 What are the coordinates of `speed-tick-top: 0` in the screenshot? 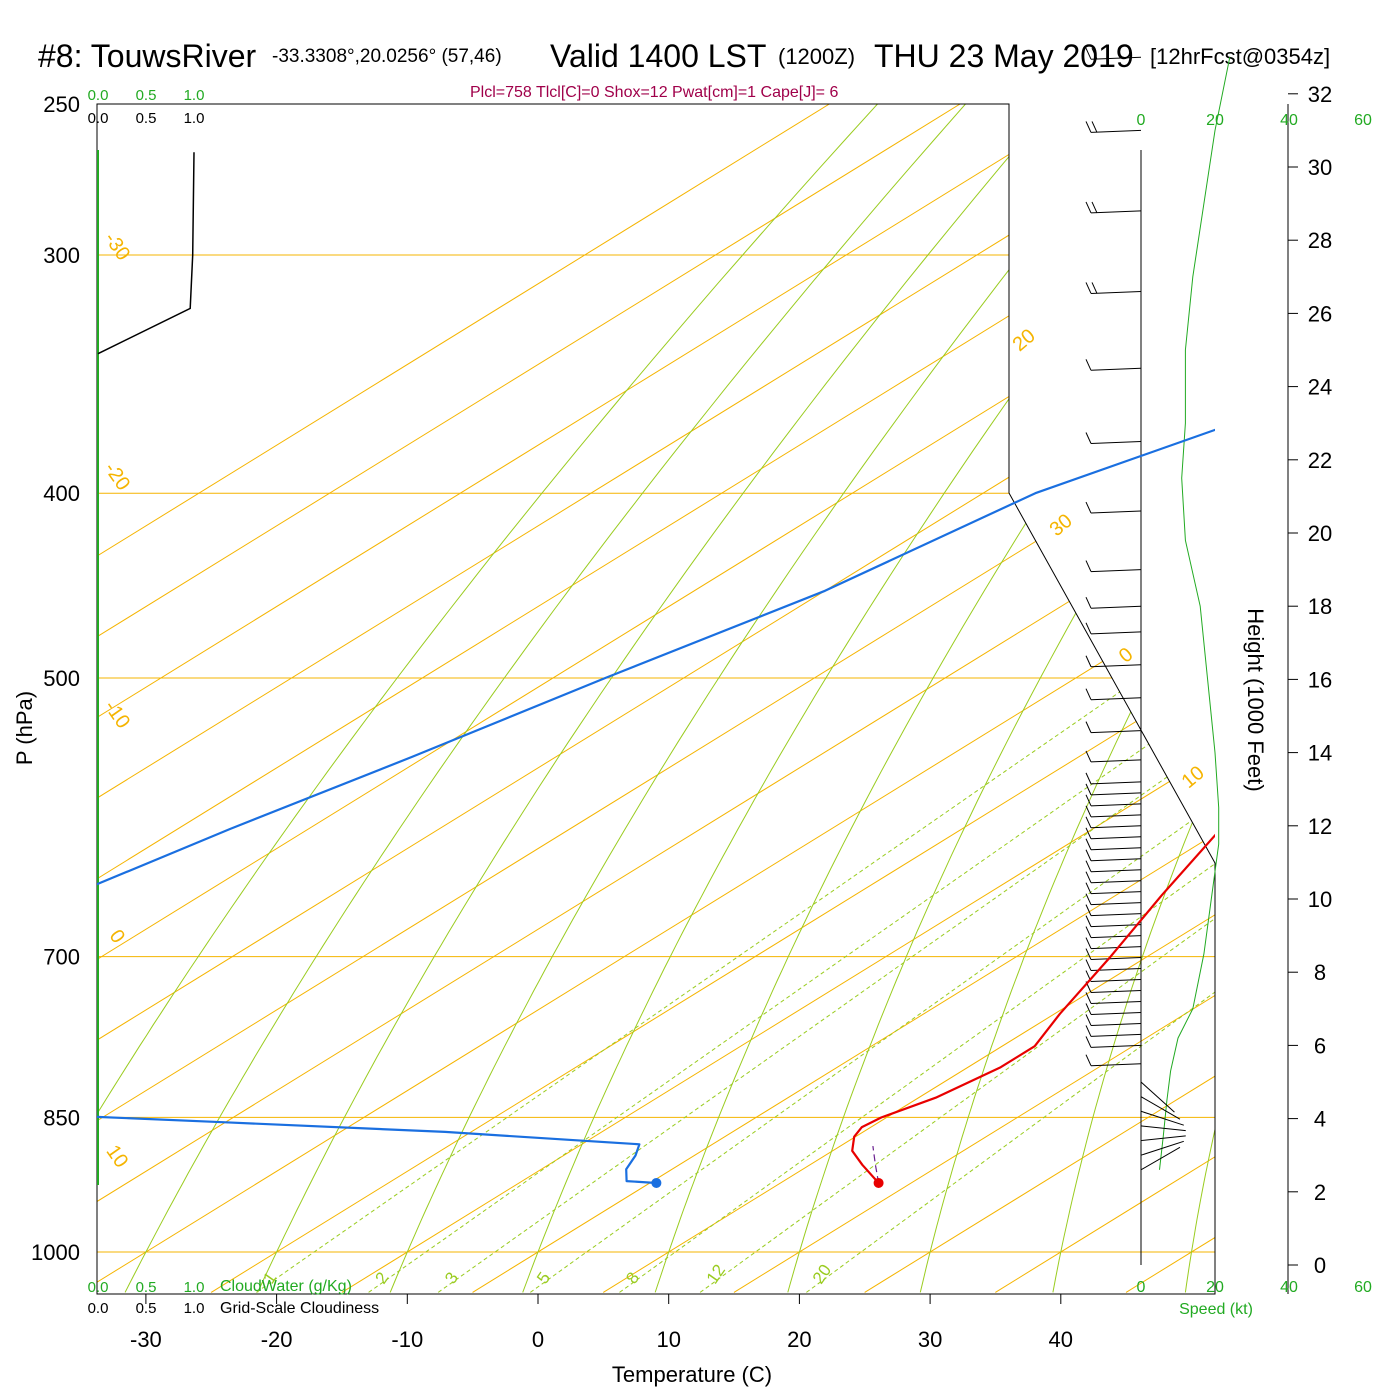 It's located at (1141, 120).